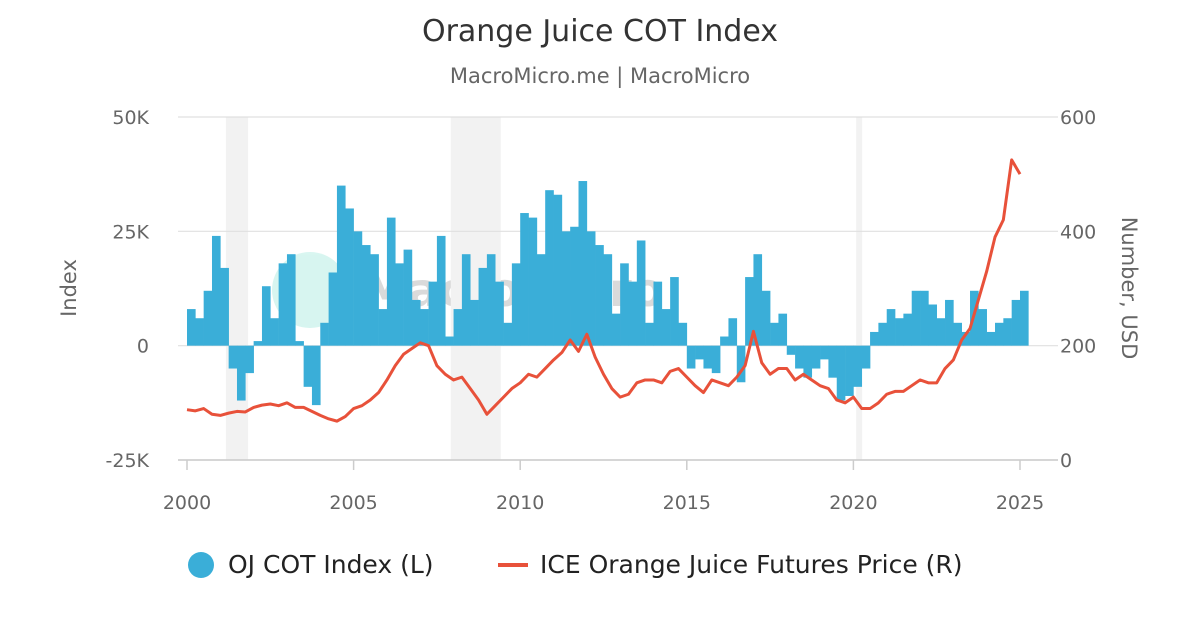 Image resolution: width=1200 pixels, height=630 pixels. I want to click on x-tick-label: 2015, so click(687, 503).